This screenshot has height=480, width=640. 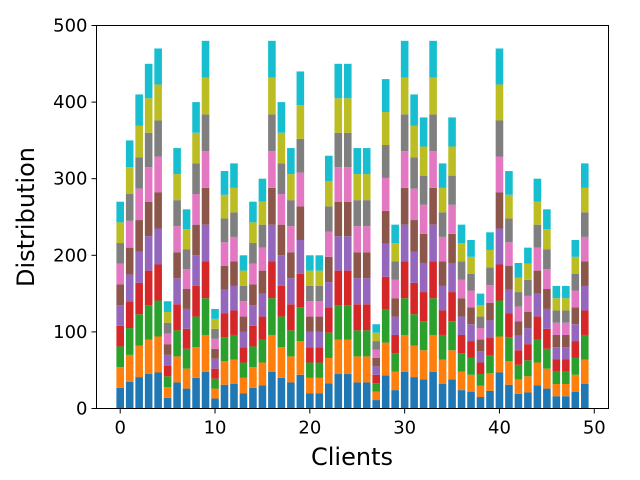 I want to click on x-tick-label: 40, so click(x=499, y=428).